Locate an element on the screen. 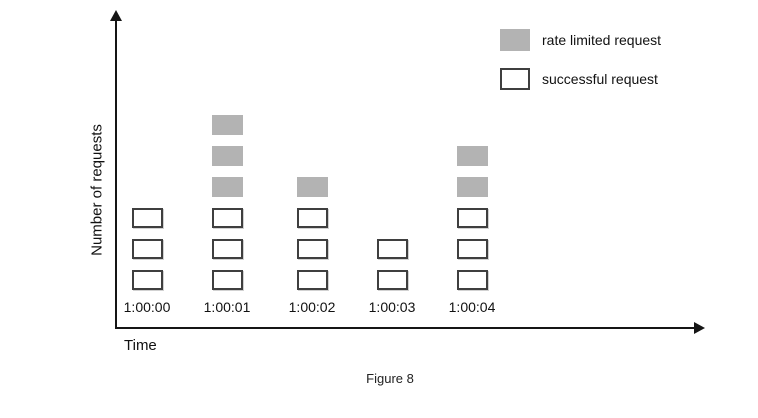 The width and height of the screenshot is (758, 418). figure-caption: Figure 8 is located at coordinates (390, 378).